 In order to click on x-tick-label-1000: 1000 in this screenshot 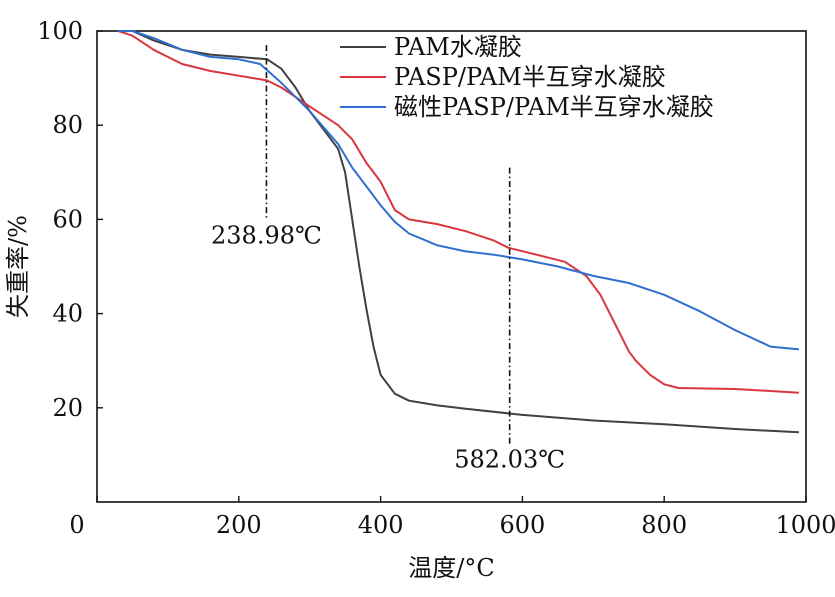, I will do `click(805, 525)`.